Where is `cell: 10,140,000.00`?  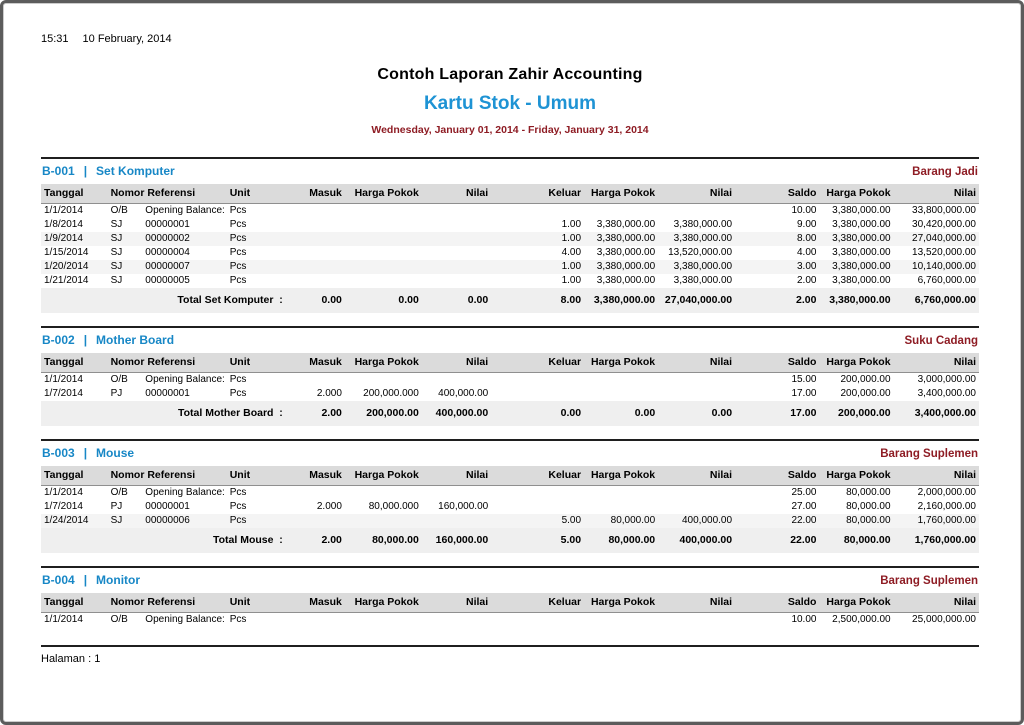
cell: 10,140,000.00 is located at coordinates (936, 267).